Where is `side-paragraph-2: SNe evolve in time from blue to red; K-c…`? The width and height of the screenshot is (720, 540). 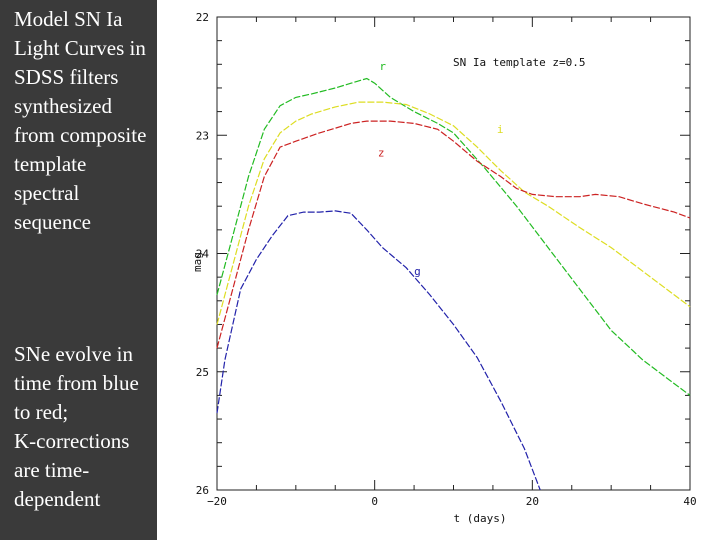 side-paragraph-2: SNe evolve in time from blue to red; K-c… is located at coordinates (85, 427).